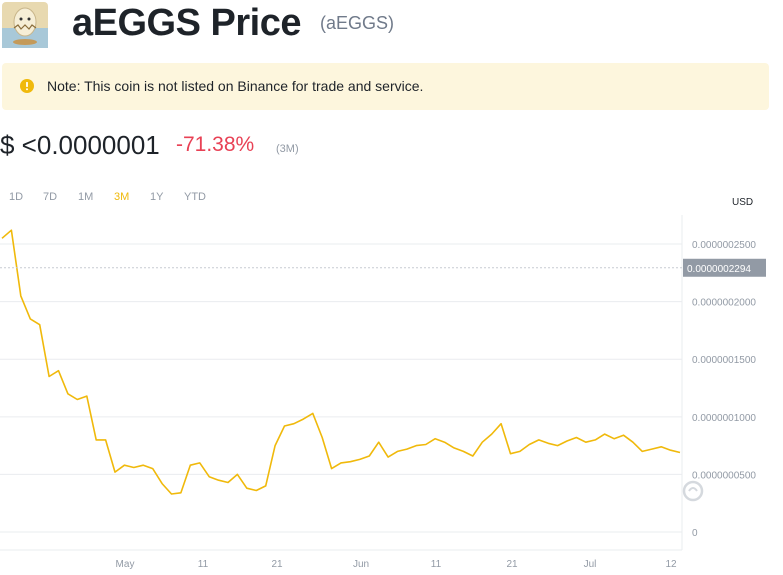 The height and width of the screenshot is (575, 783). I want to click on egg-hatching-icon, so click(25, 25).